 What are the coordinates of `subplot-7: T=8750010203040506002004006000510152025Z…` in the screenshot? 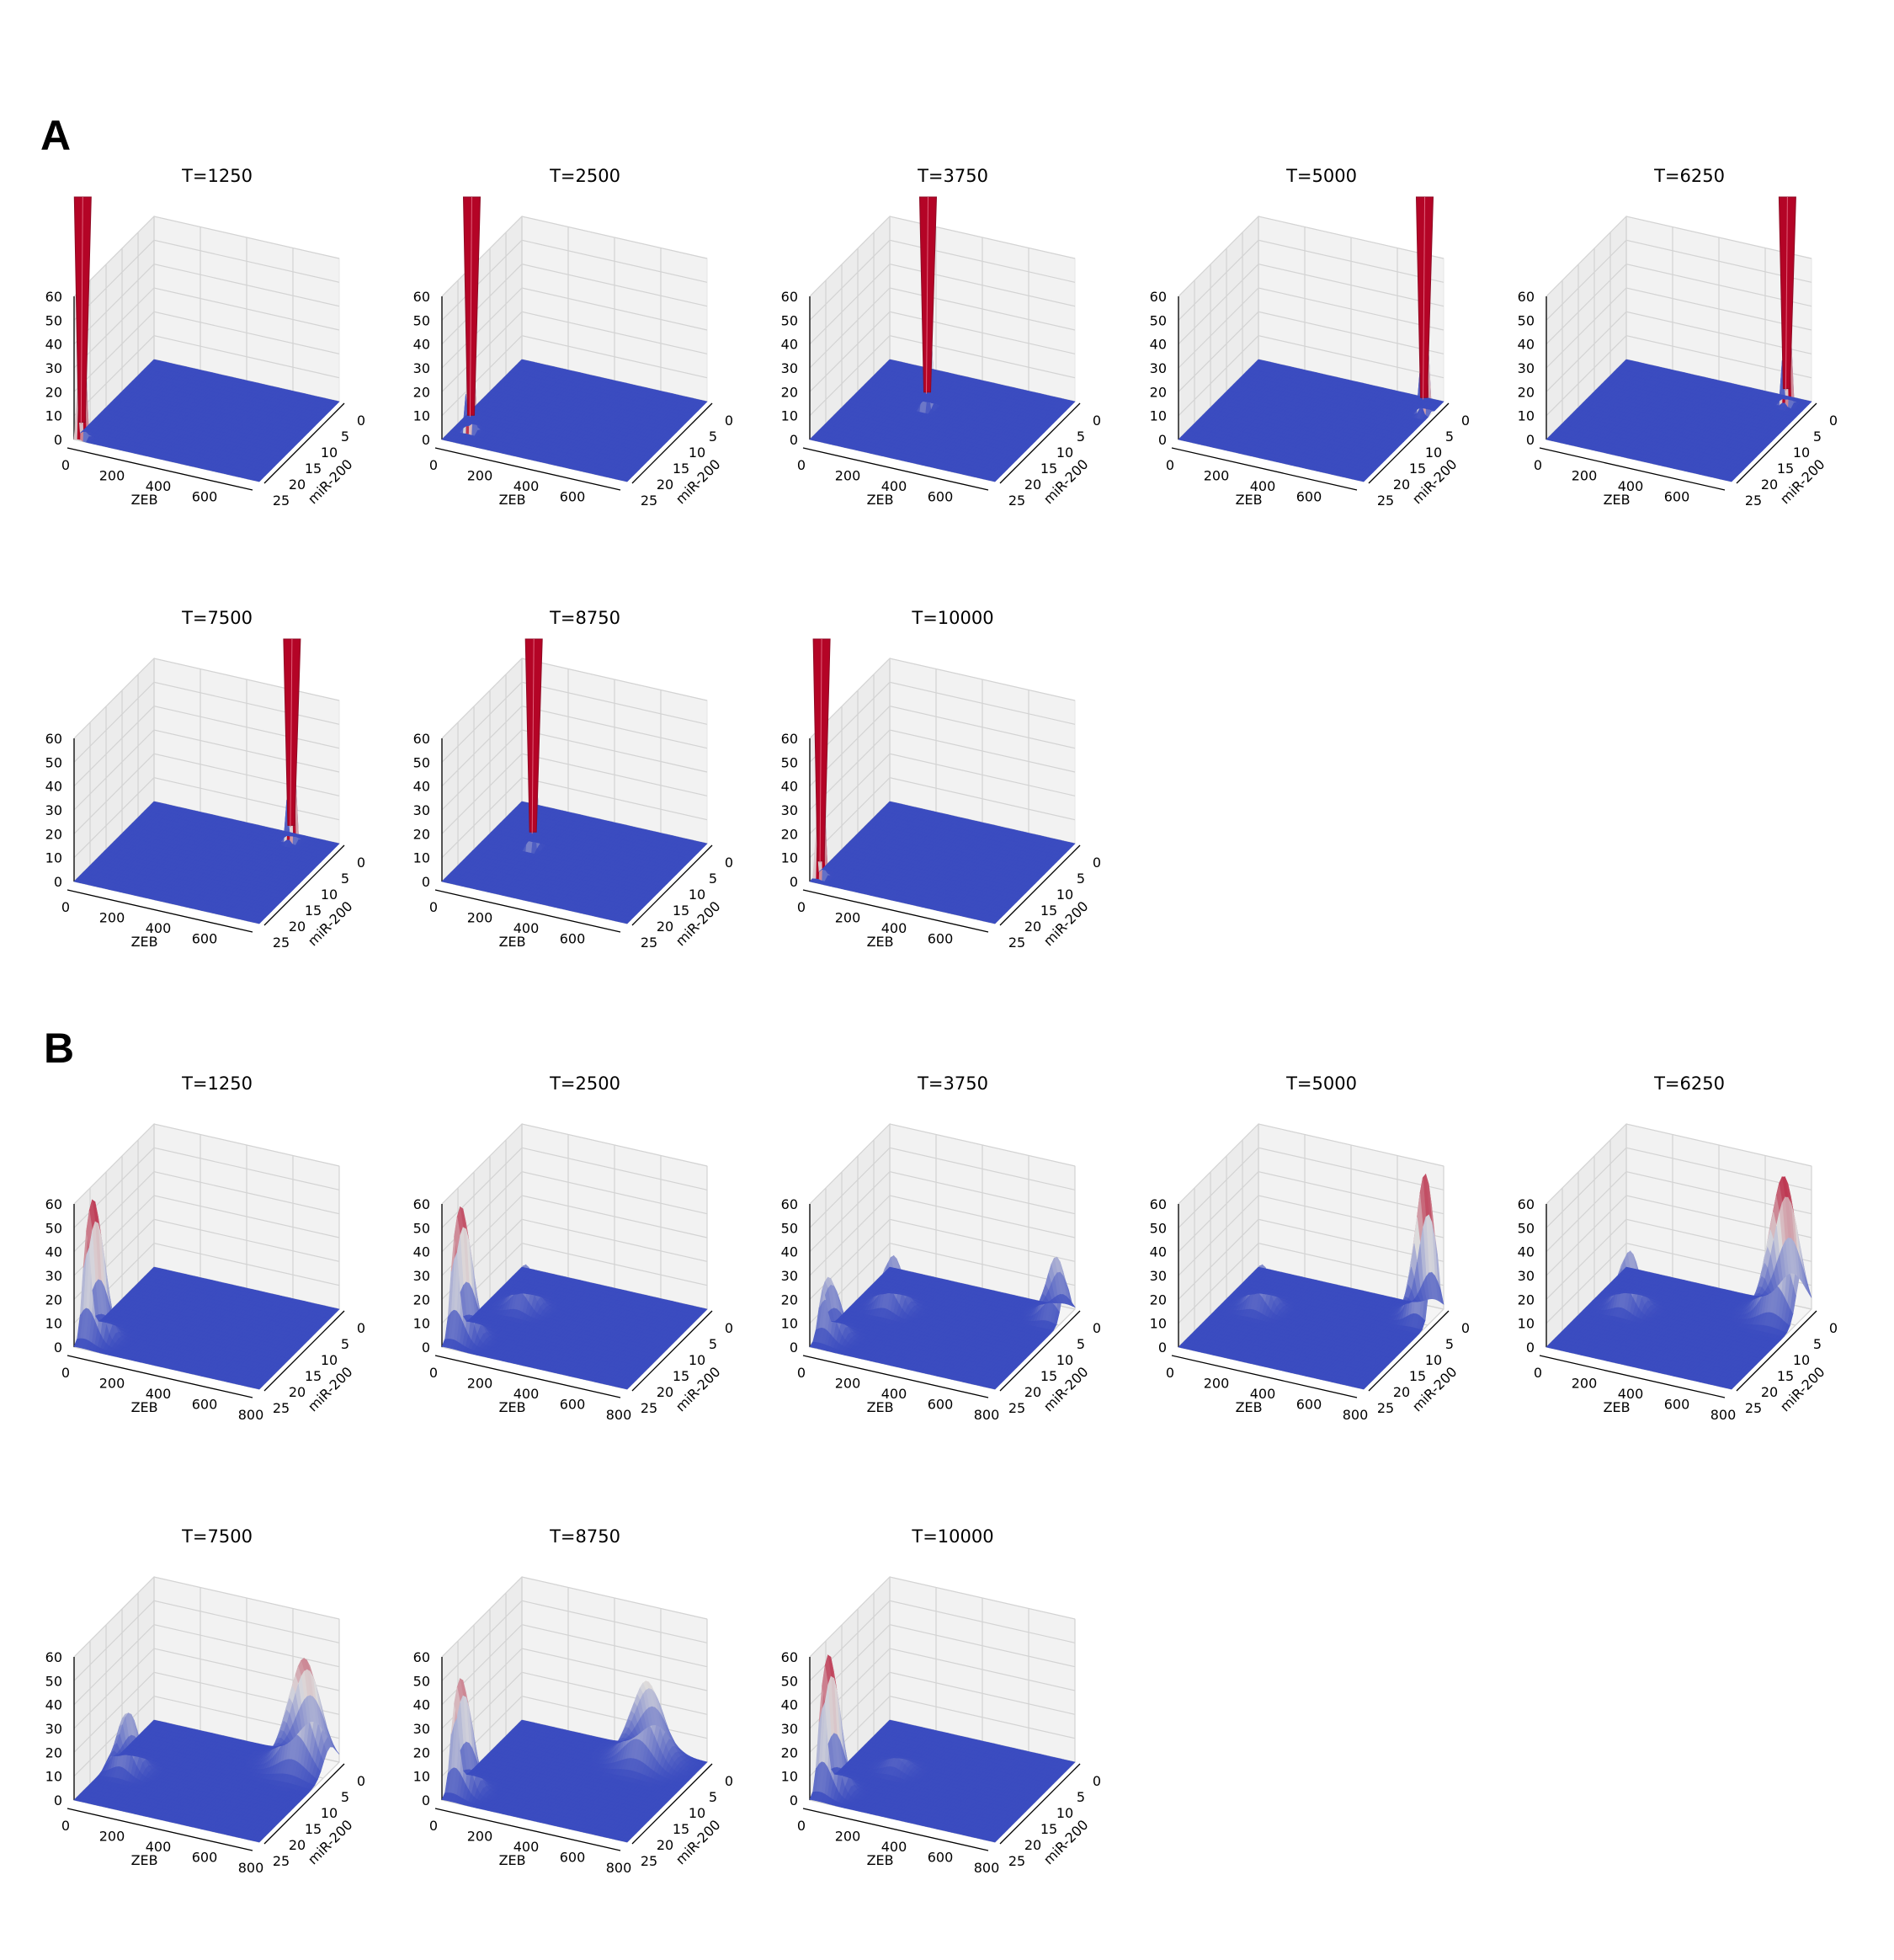 It's located at (573, 780).